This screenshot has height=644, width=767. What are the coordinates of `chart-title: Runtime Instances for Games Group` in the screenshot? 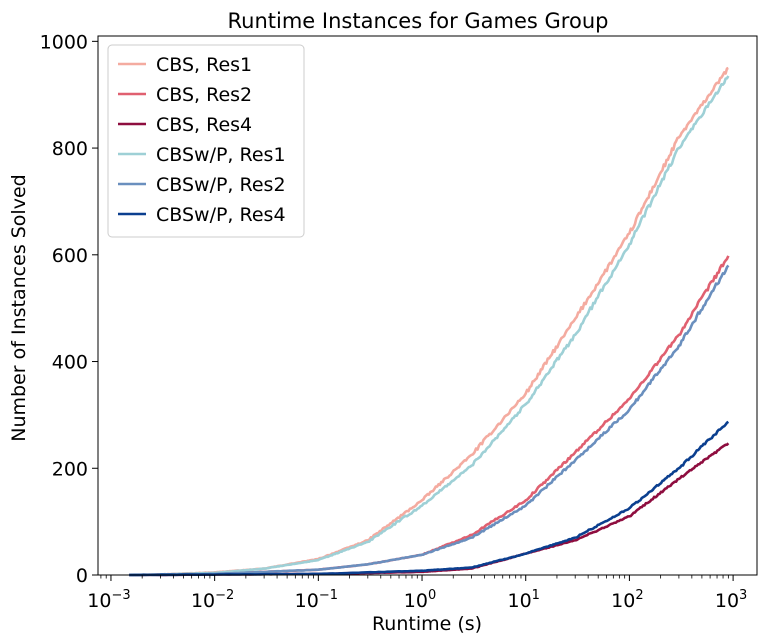 It's located at (418, 21).